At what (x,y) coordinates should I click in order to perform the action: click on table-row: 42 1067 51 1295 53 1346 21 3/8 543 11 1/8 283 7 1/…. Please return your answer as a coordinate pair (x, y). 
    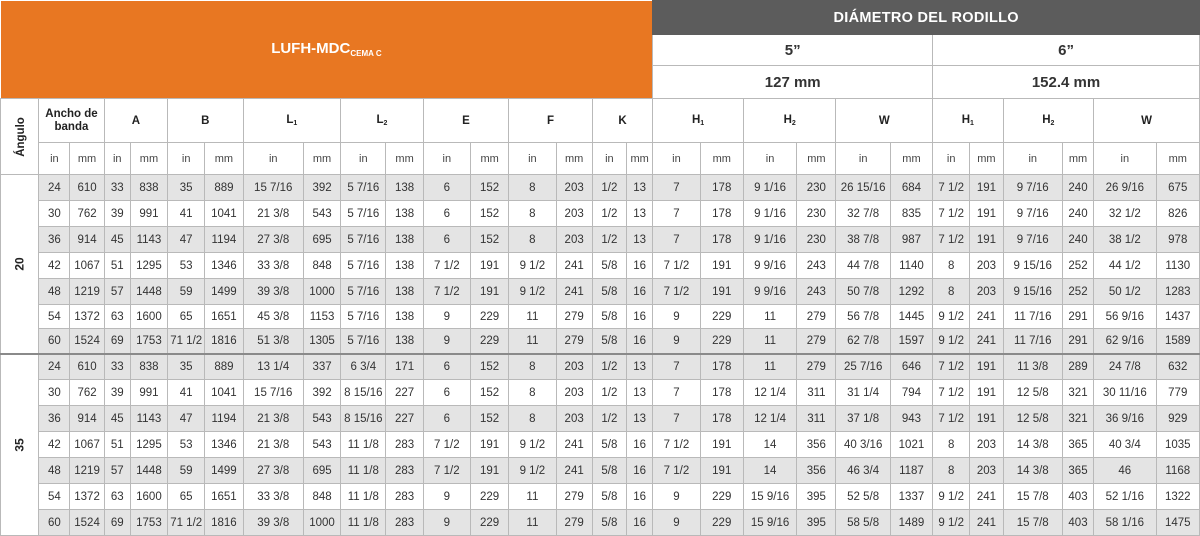
    Looking at the image, I should click on (600, 444).